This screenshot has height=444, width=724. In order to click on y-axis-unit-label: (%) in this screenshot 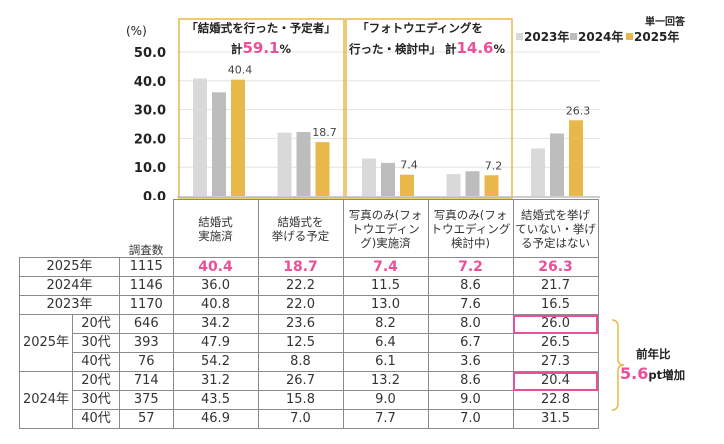, I will do `click(136, 31)`.